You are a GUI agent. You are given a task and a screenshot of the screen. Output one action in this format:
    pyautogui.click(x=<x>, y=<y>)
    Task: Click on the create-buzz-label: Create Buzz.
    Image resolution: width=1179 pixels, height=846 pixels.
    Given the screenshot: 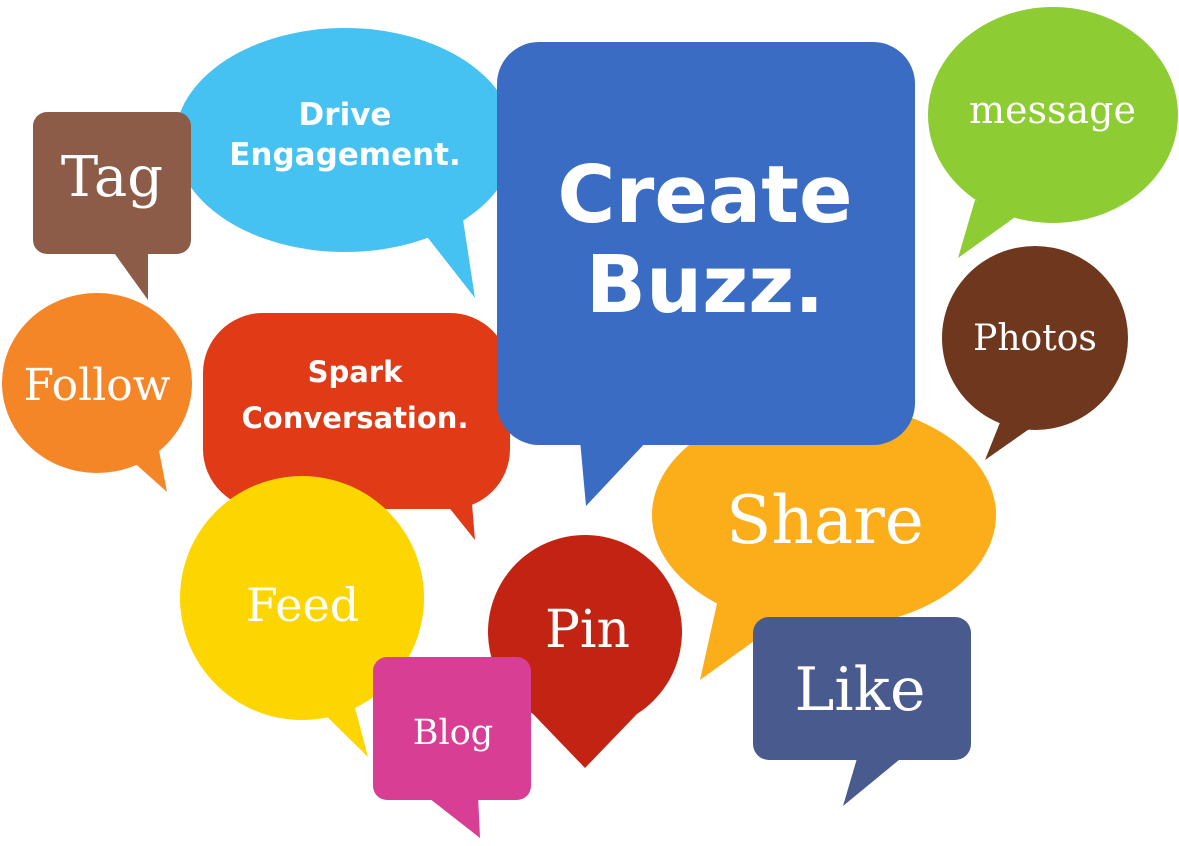 What is the action you would take?
    pyautogui.click(x=705, y=240)
    